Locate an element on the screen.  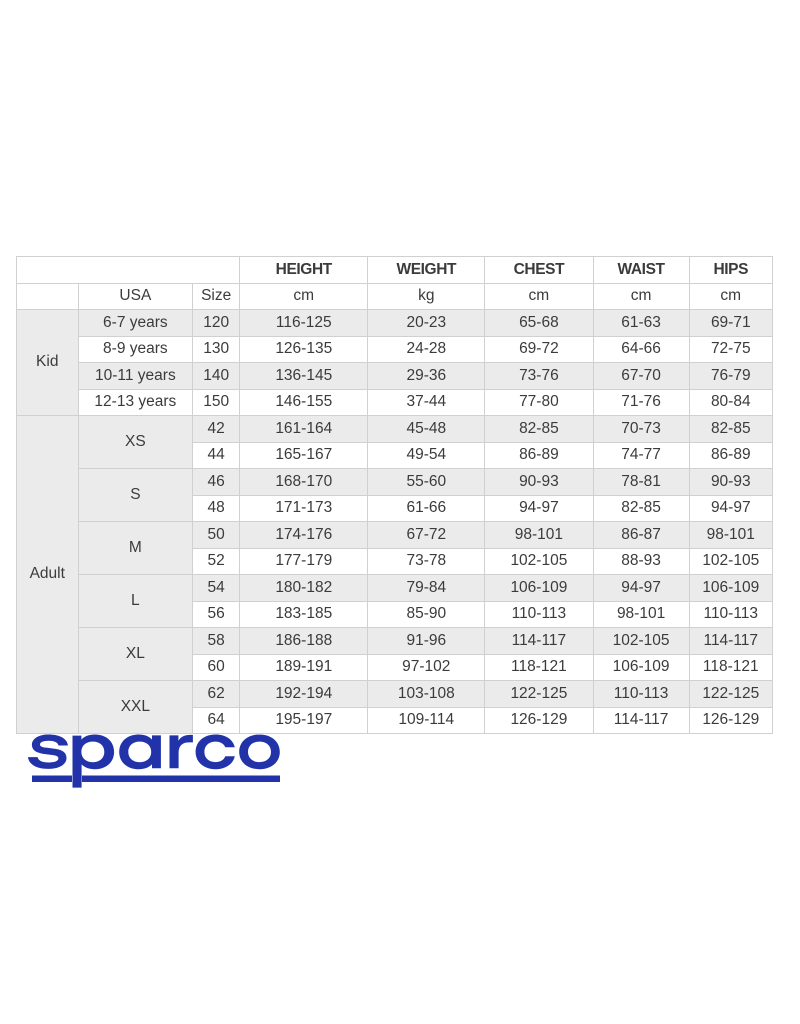
cell-hips: 69-71 is located at coordinates (731, 323).